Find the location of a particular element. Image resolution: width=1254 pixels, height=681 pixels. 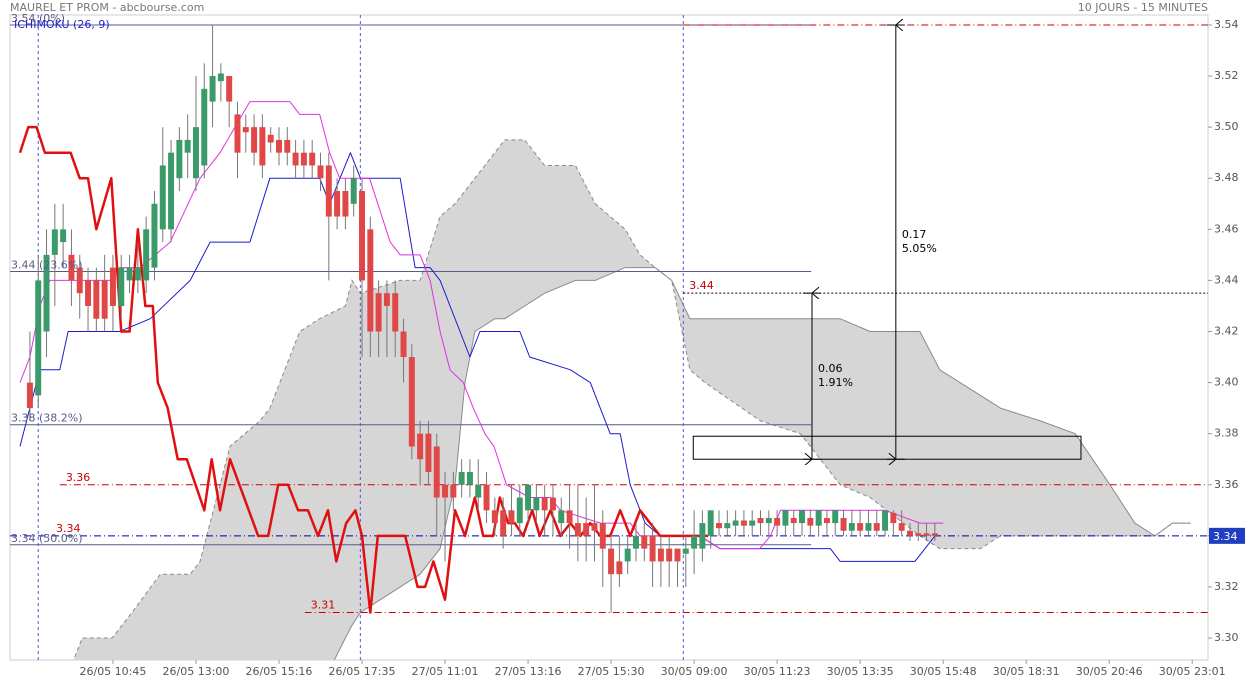

last-price-label: 3.34 is located at coordinates (1225, 536).